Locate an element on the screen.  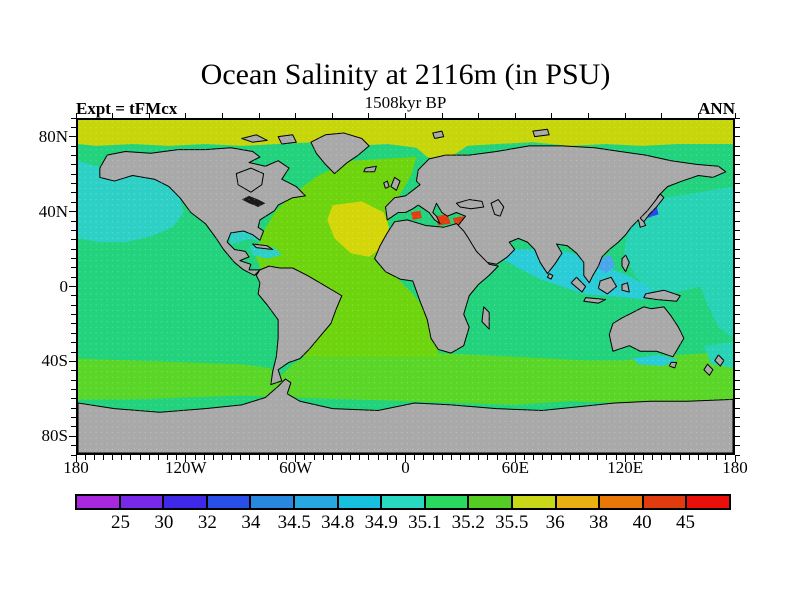
longitude-label: 0 is located at coordinates (405, 467).